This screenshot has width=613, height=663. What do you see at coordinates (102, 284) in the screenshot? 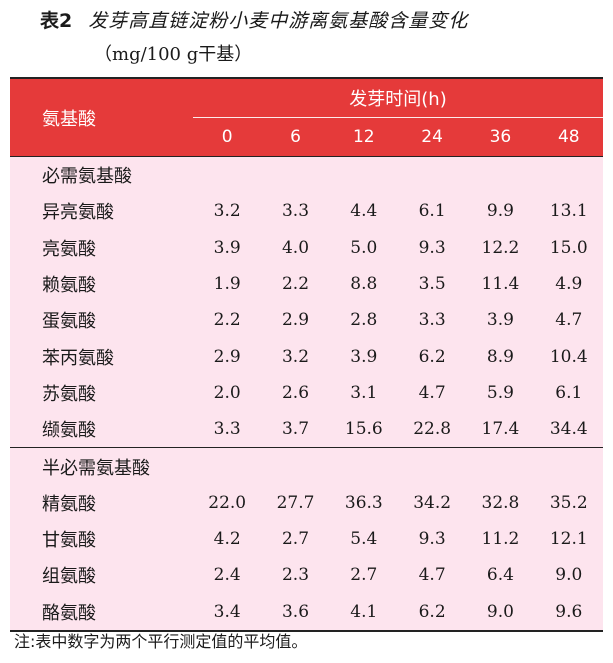
I see `amino-acid-name: 赖氨酸` at bounding box center [102, 284].